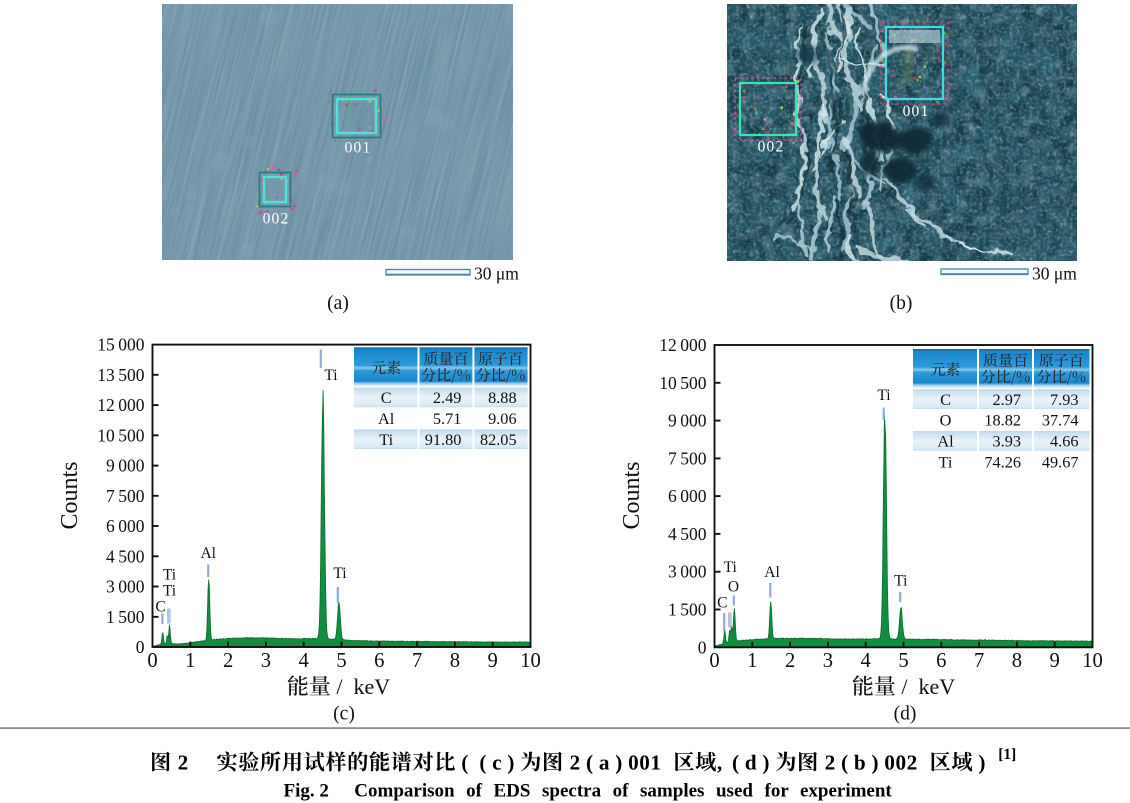  Describe the element at coordinates (502, 418) in the screenshot. I see `svg-text: 9.06` at that location.